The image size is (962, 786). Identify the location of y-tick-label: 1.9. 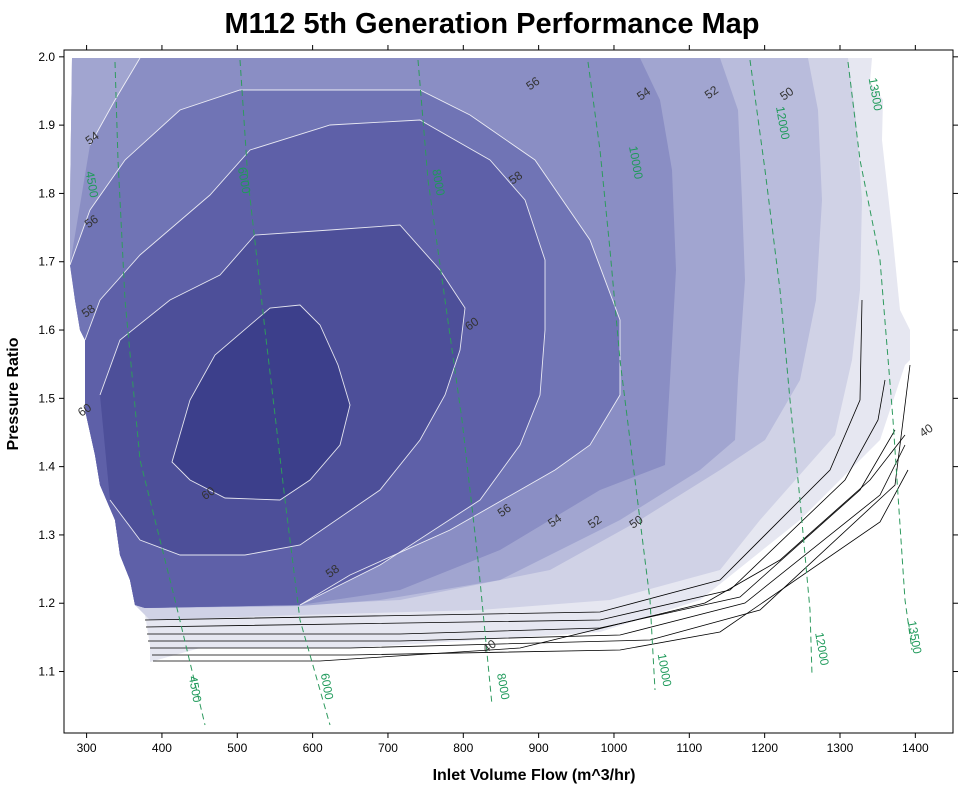
(46, 125).